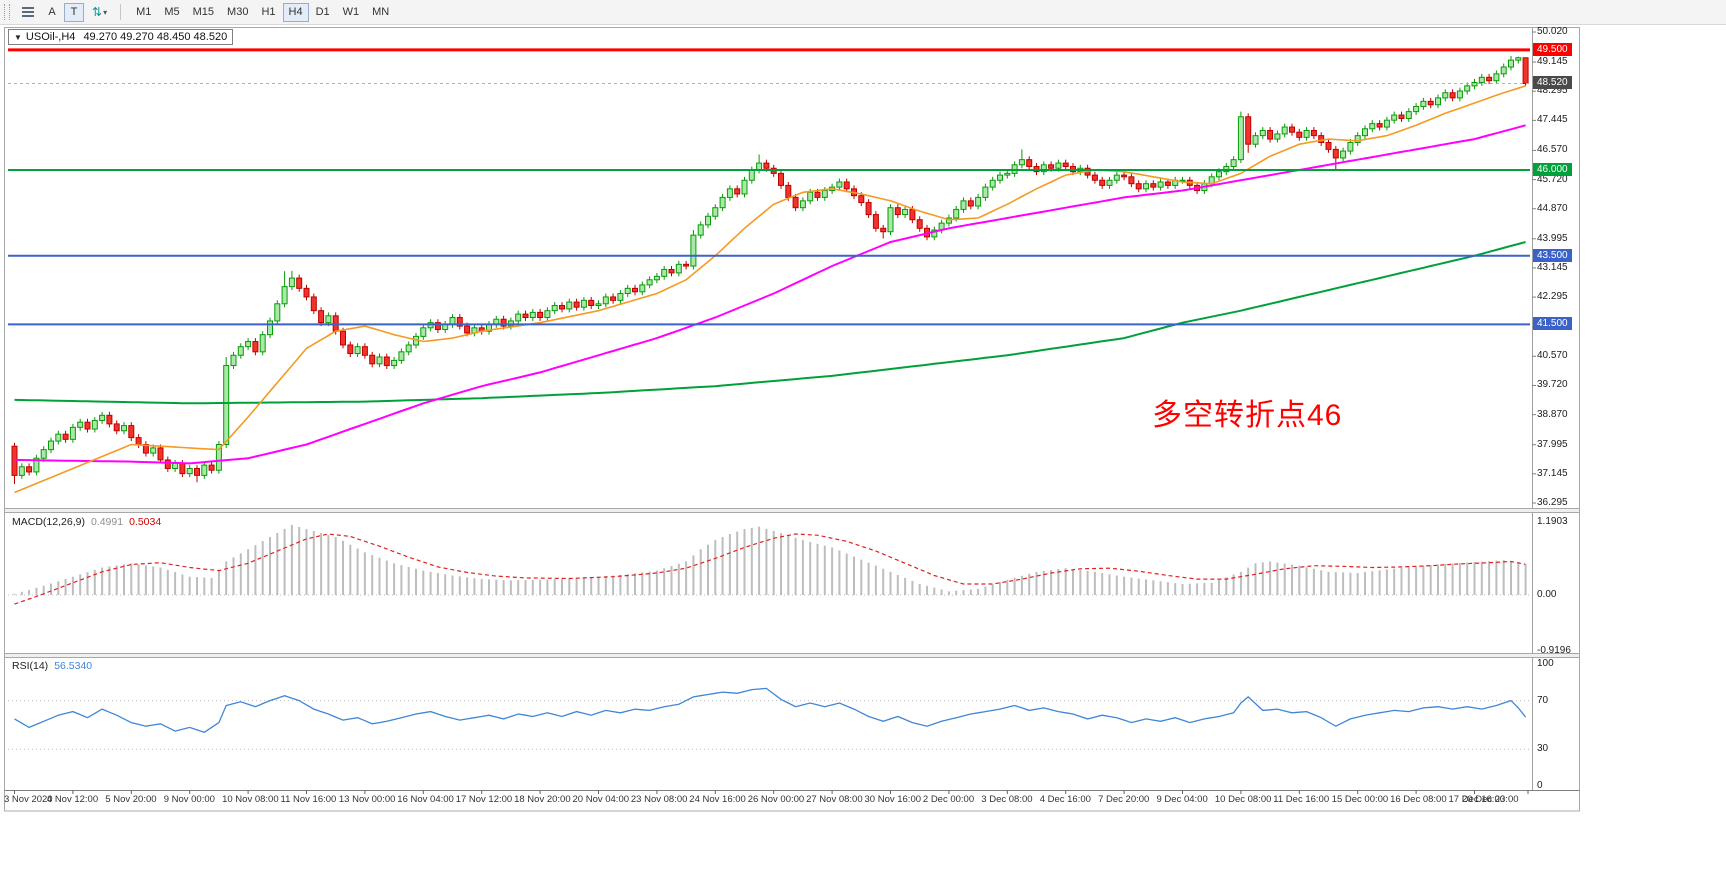 The image size is (1726, 895). What do you see at coordinates (1552, 356) in the screenshot?
I see `price-tick-label: 40.570` at bounding box center [1552, 356].